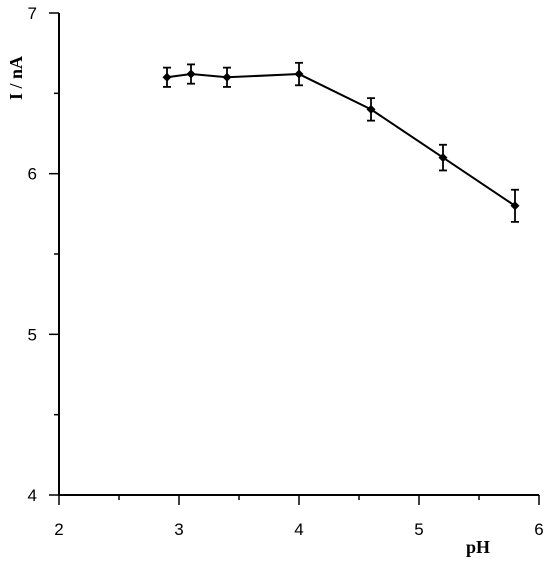 This screenshot has height=561, width=550. Describe the element at coordinates (16, 78) in the screenshot. I see `y-axis-title: I / nA` at that location.